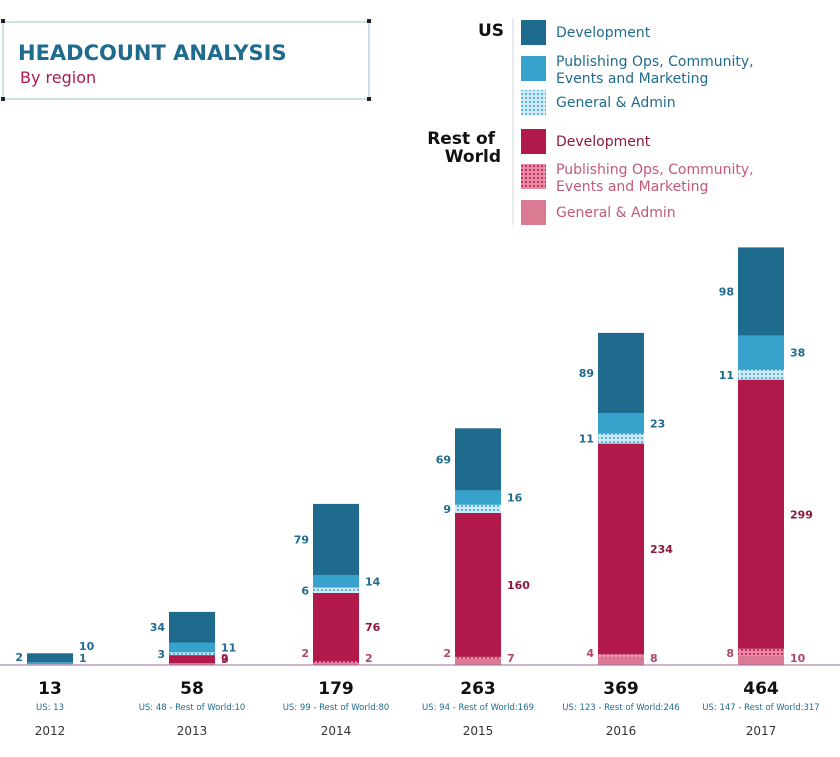 The image size is (840, 757). What do you see at coordinates (661, 549) in the screenshot?
I see `data-label: 234` at bounding box center [661, 549].